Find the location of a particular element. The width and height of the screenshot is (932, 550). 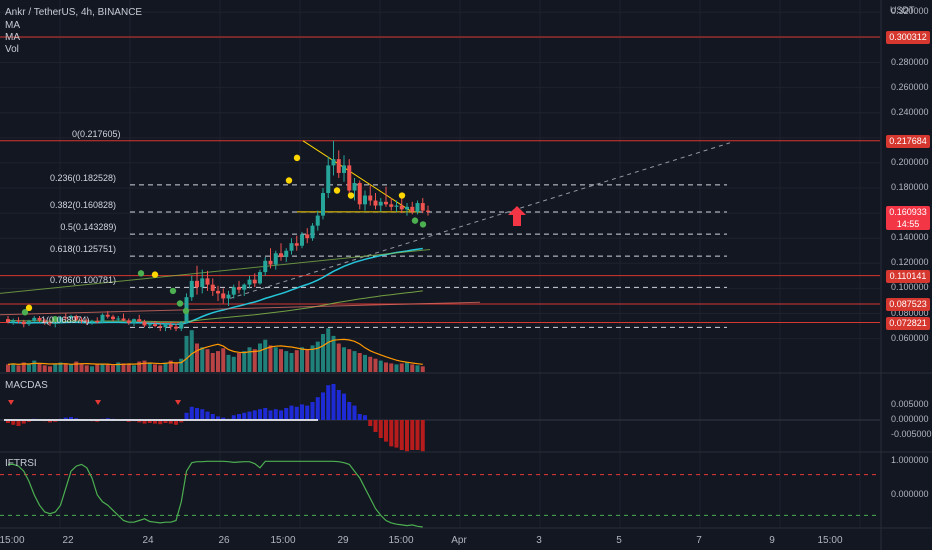

price-tick: 0.180000 is located at coordinates (910, 187).